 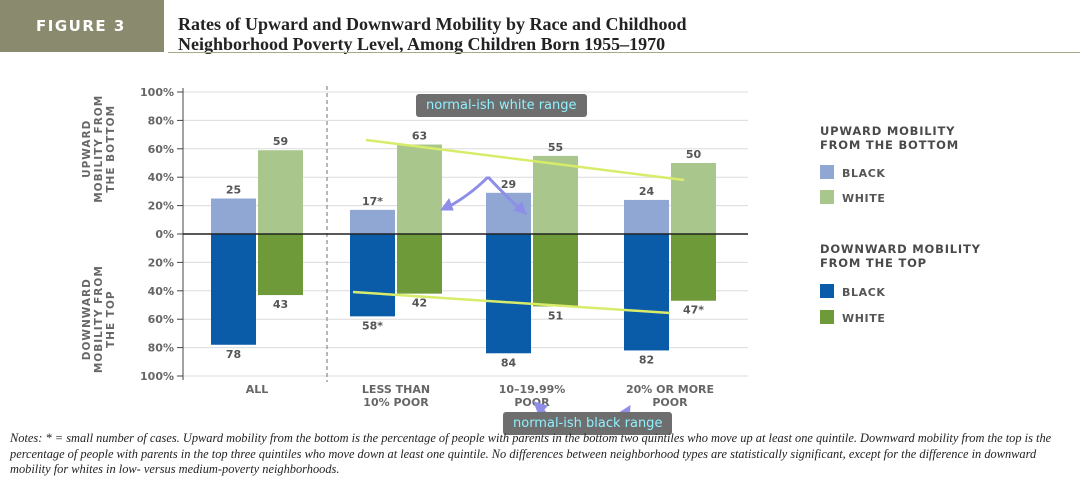 What do you see at coordinates (694, 154) in the screenshot?
I see `data-label-upward-white: 50` at bounding box center [694, 154].